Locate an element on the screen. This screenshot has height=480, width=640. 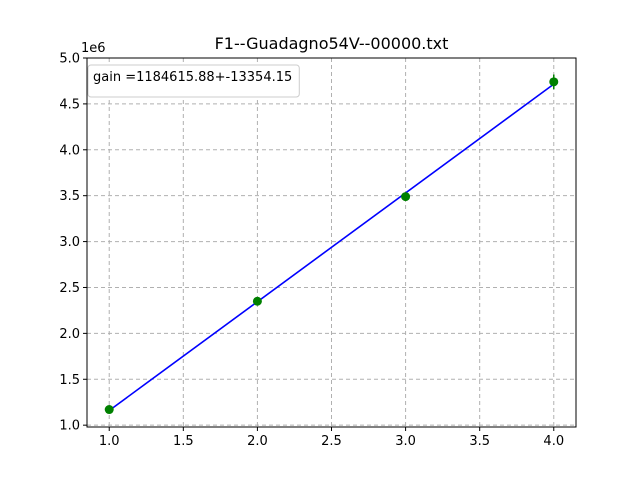
x-tick-label: 1.5 is located at coordinates (183, 441).